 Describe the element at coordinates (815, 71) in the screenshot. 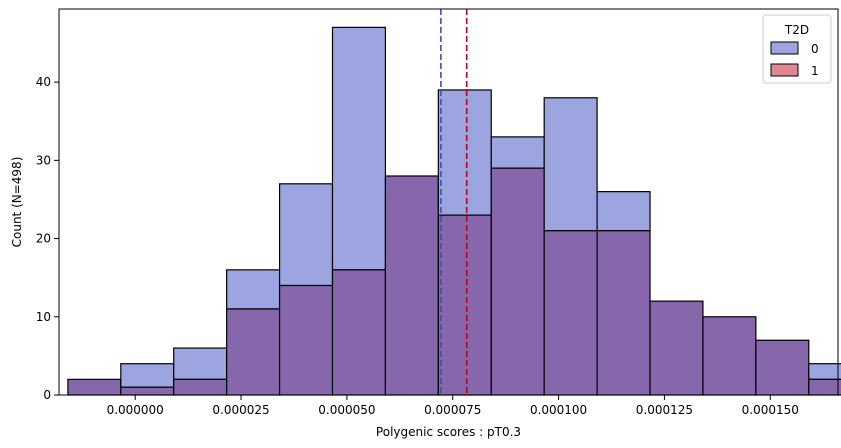

I see `legend-label-1: 1` at that location.